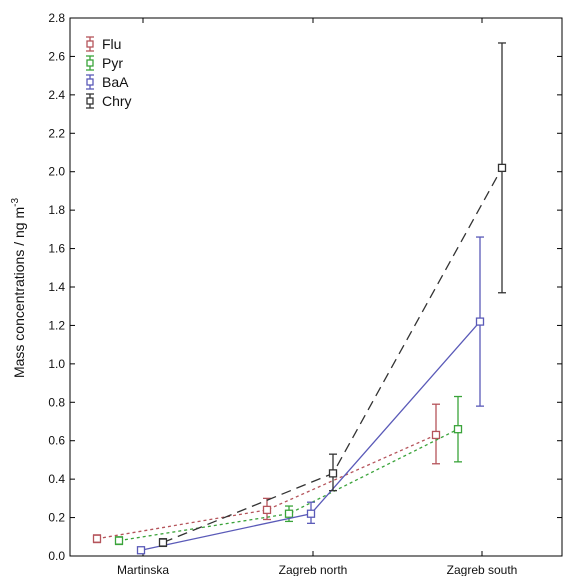  I want to click on legend-label: Chry, so click(117, 101).